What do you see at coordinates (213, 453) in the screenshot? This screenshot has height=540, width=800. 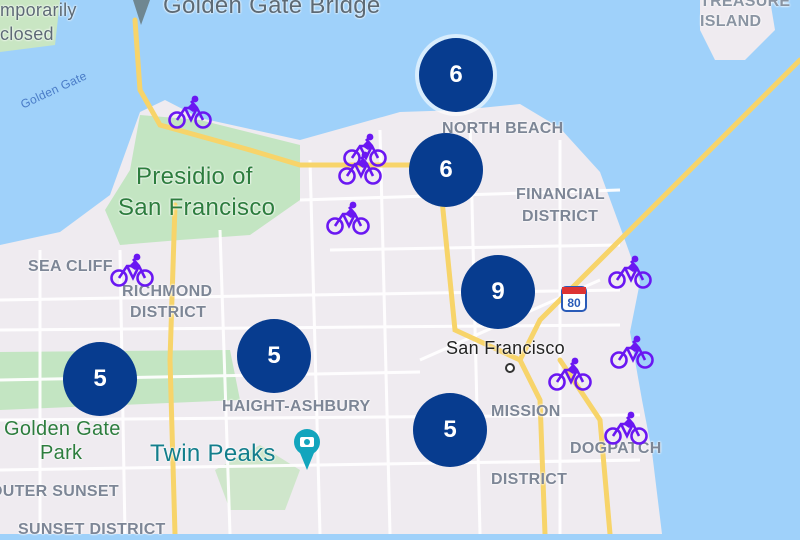 I see `label-twin-peaks: Twin Peaks` at bounding box center [213, 453].